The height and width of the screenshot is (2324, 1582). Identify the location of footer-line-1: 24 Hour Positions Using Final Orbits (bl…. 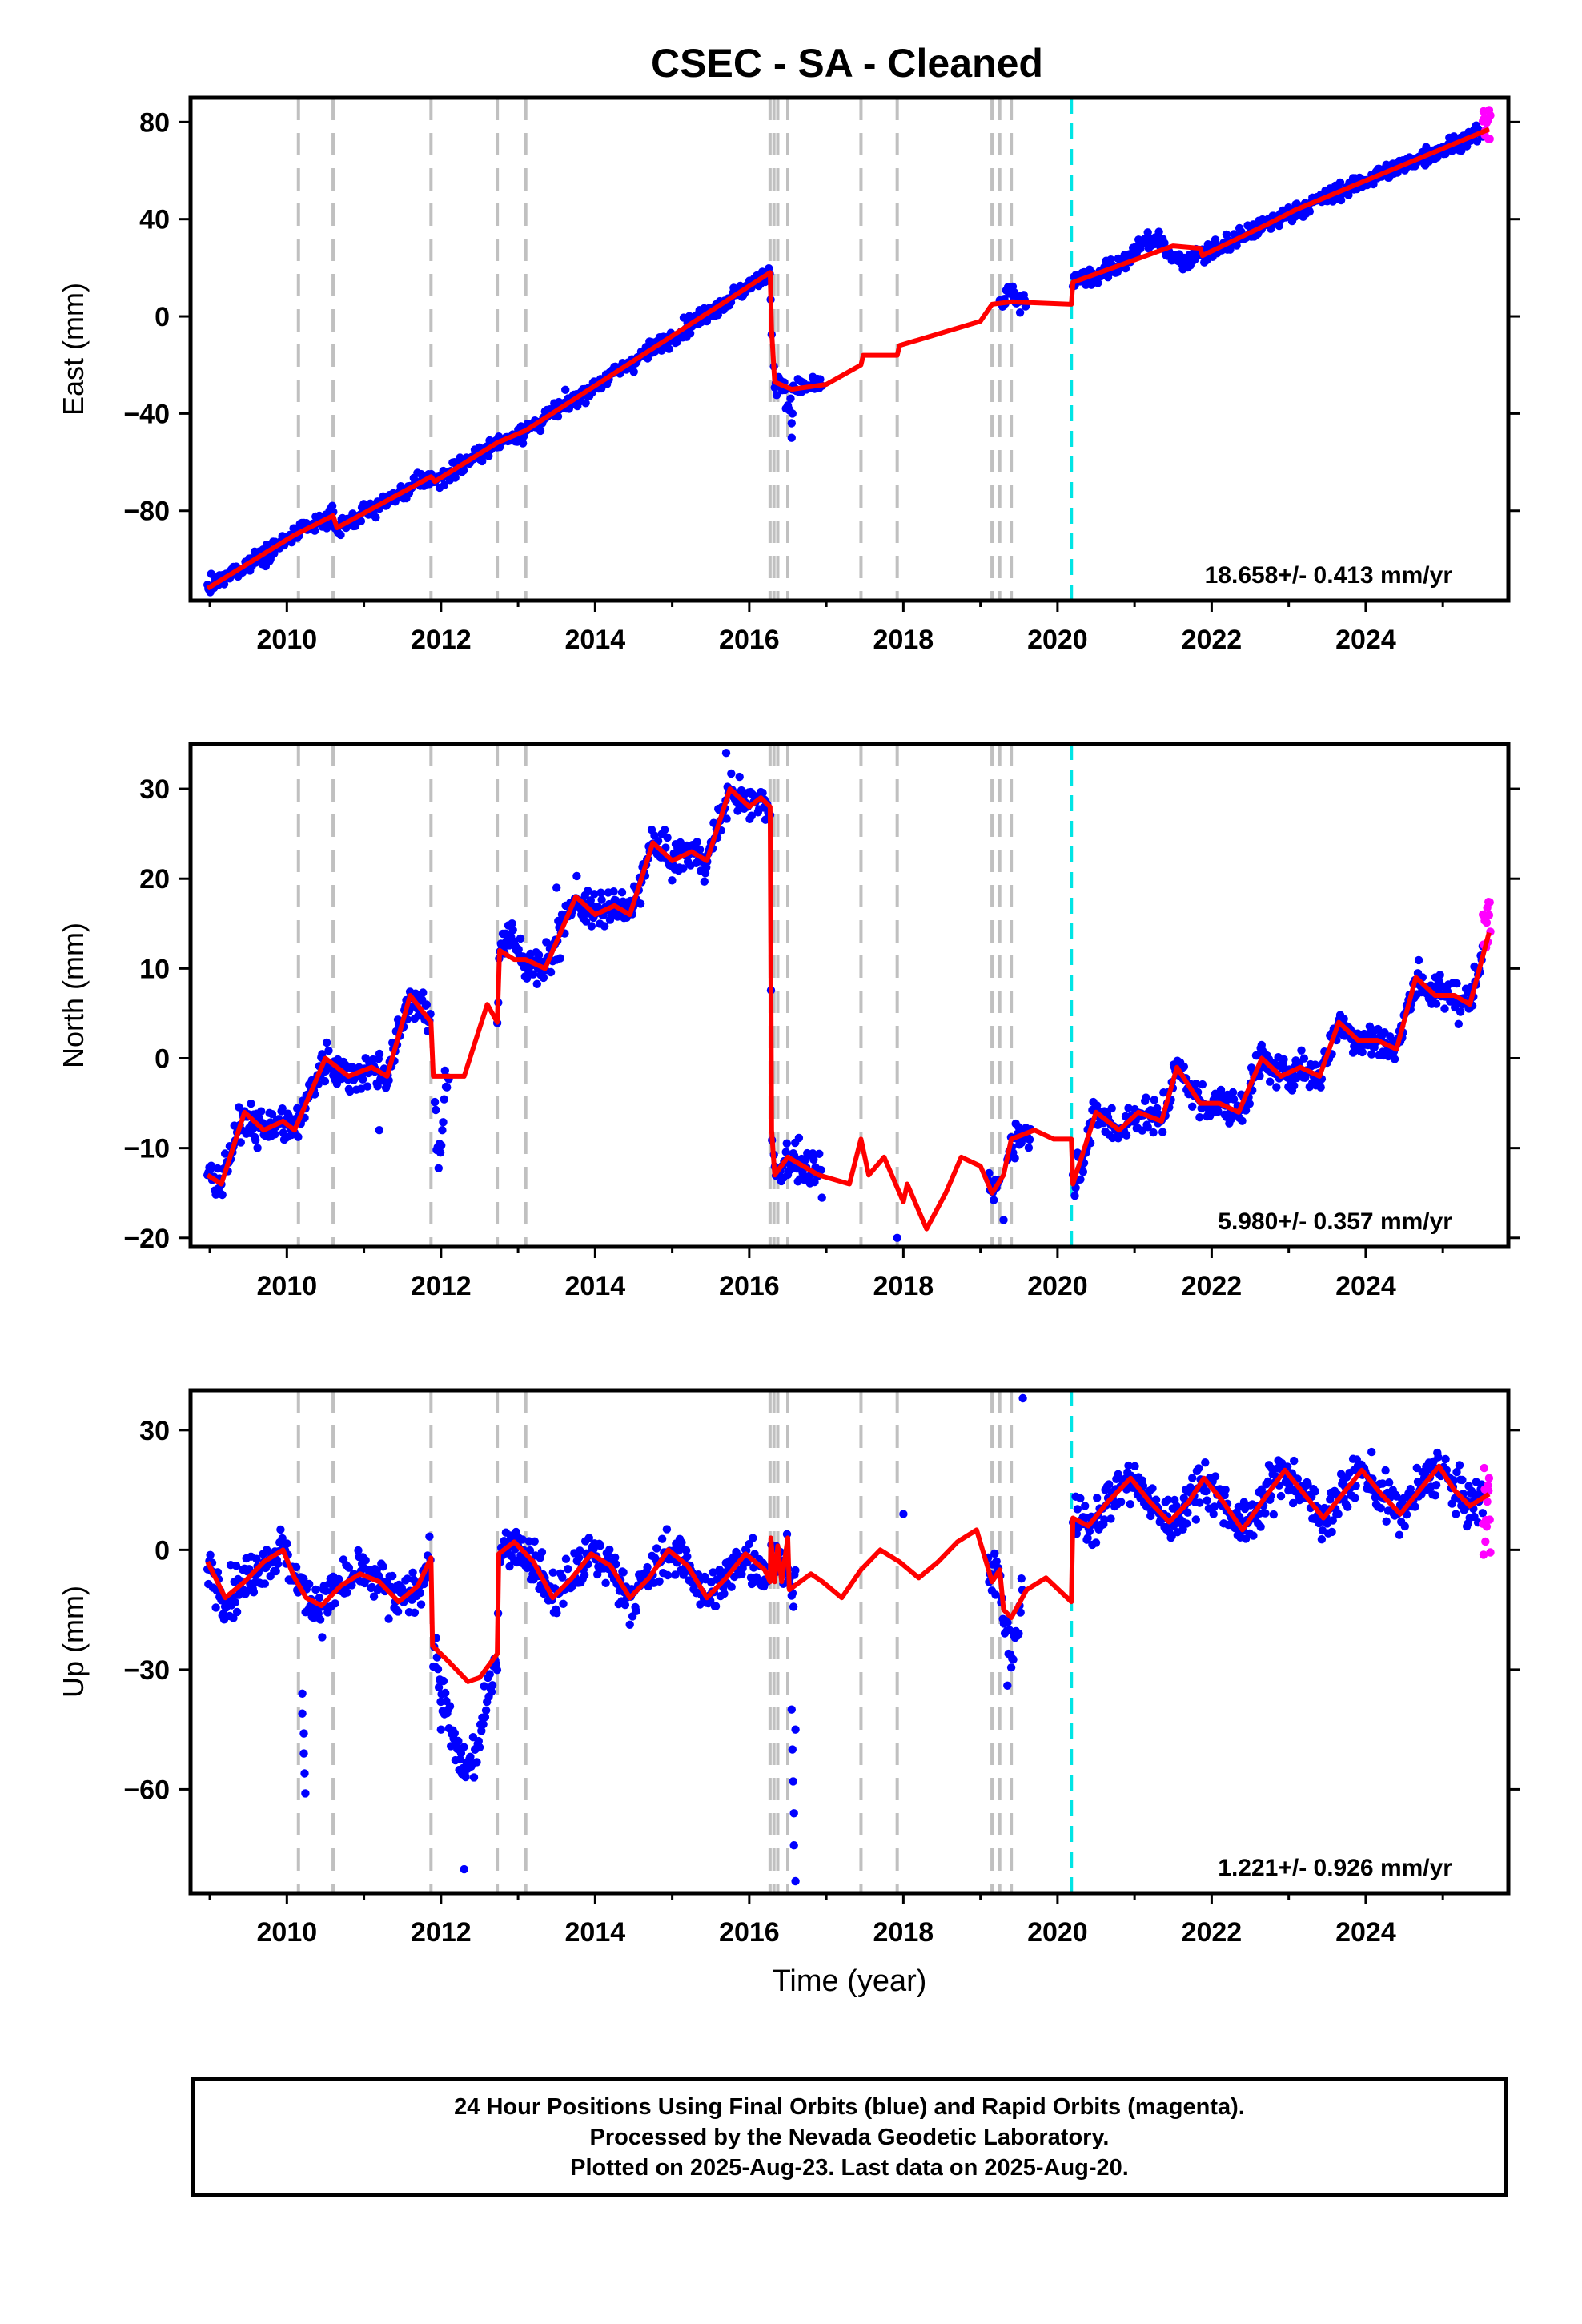
(849, 2107).